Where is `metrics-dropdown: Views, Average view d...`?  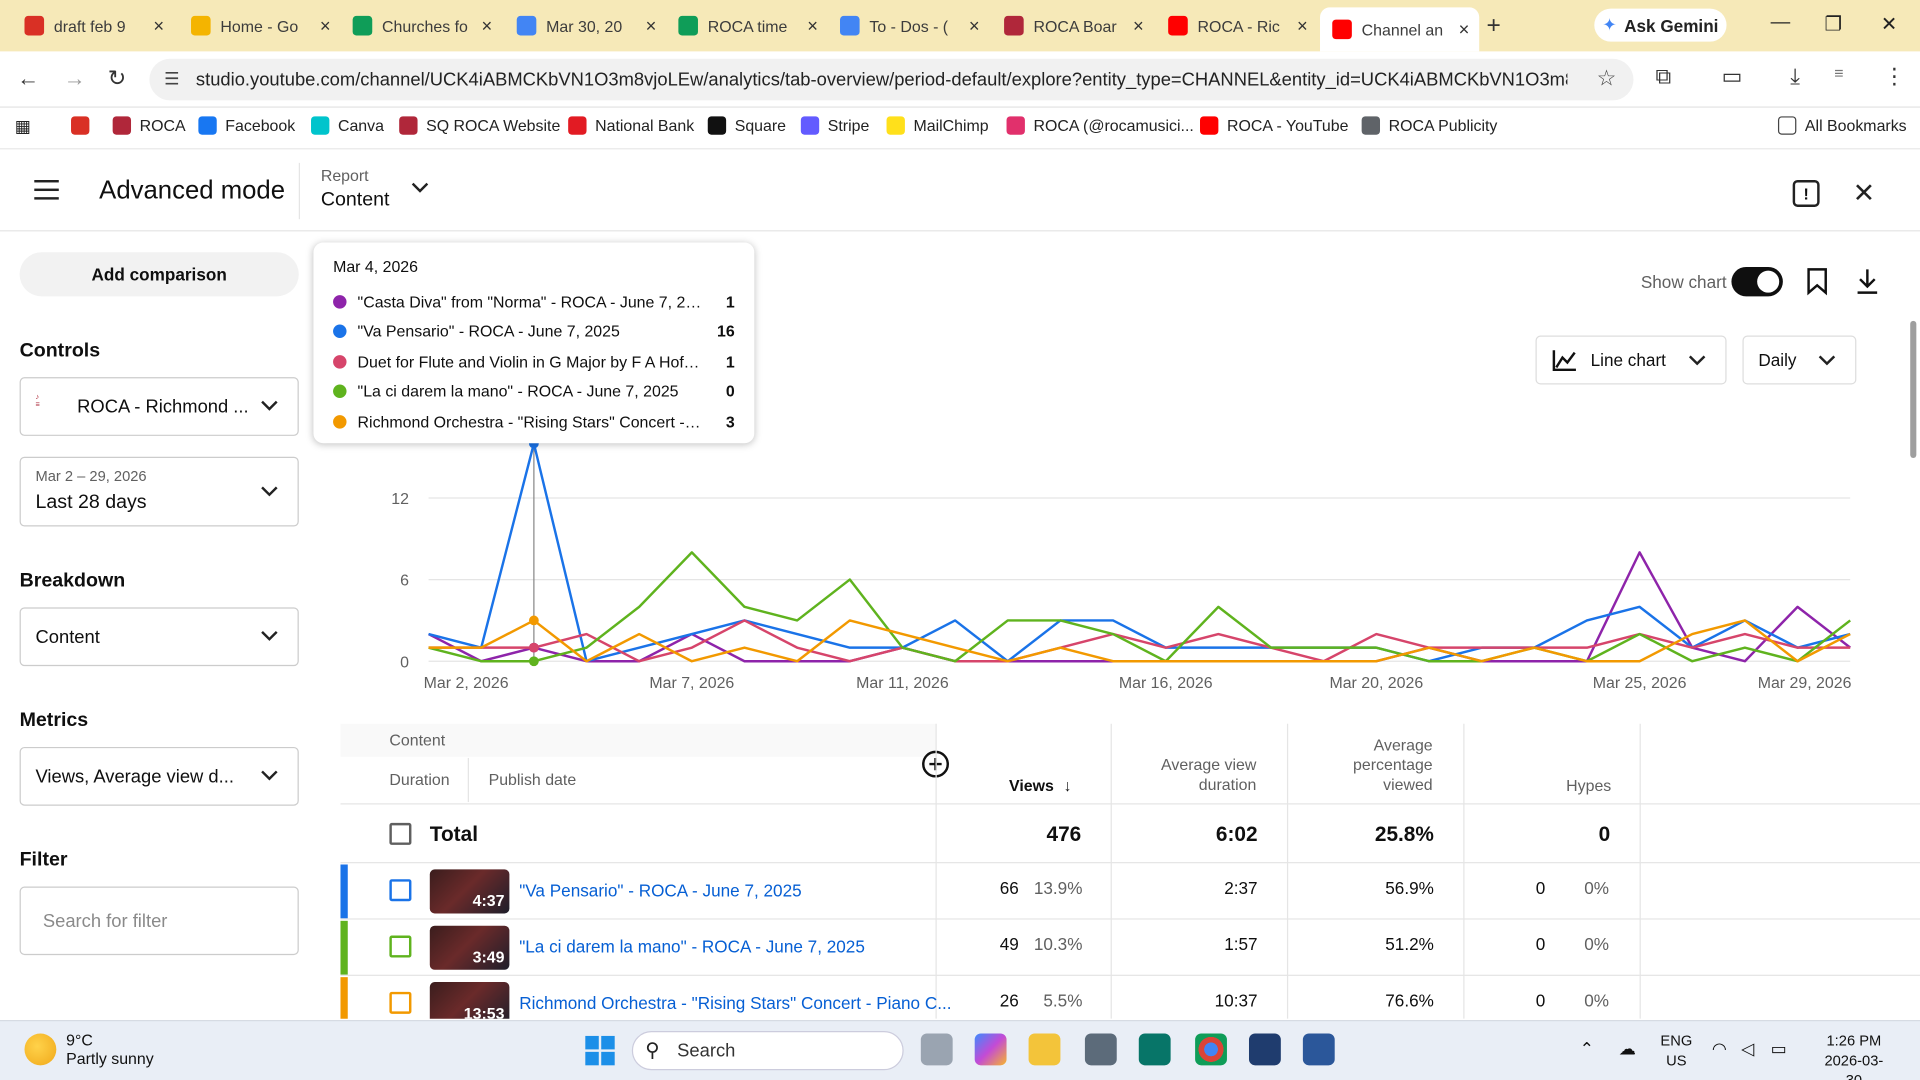
metrics-dropdown: Views, Average view d... is located at coordinates (159, 776).